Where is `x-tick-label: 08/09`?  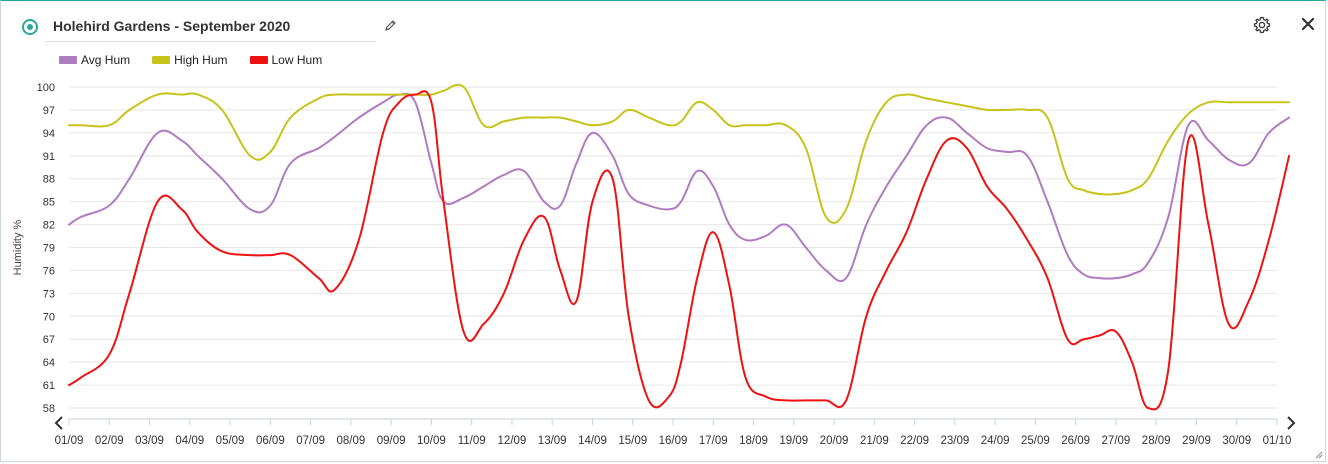 x-tick-label: 08/09 is located at coordinates (350, 441).